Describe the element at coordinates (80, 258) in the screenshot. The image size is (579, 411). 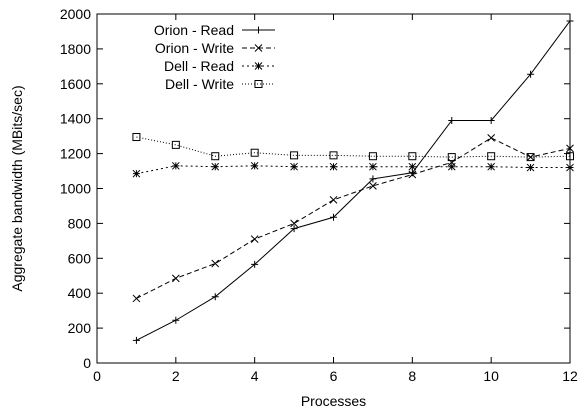
I see `y-tick-label: 600` at that location.